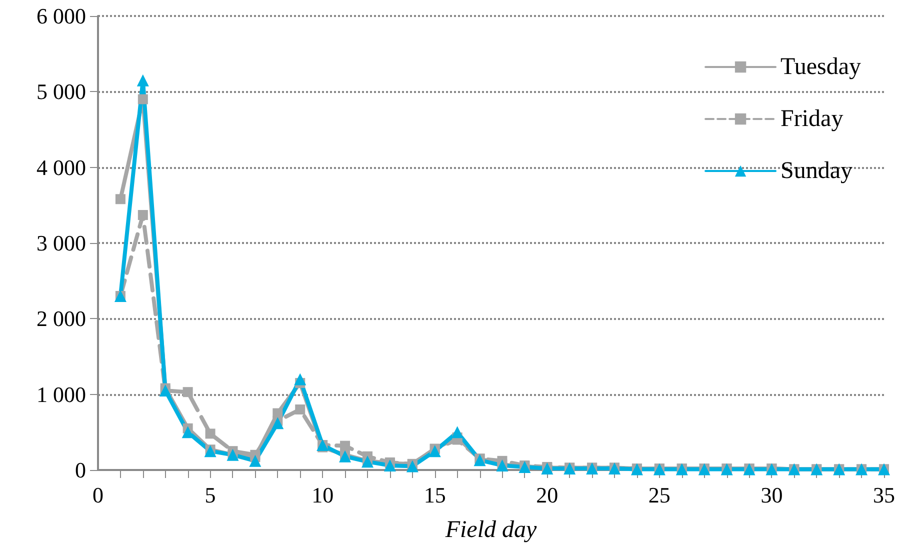  Describe the element at coordinates (98, 495) in the screenshot. I see `x-tick-label: 0` at that location.